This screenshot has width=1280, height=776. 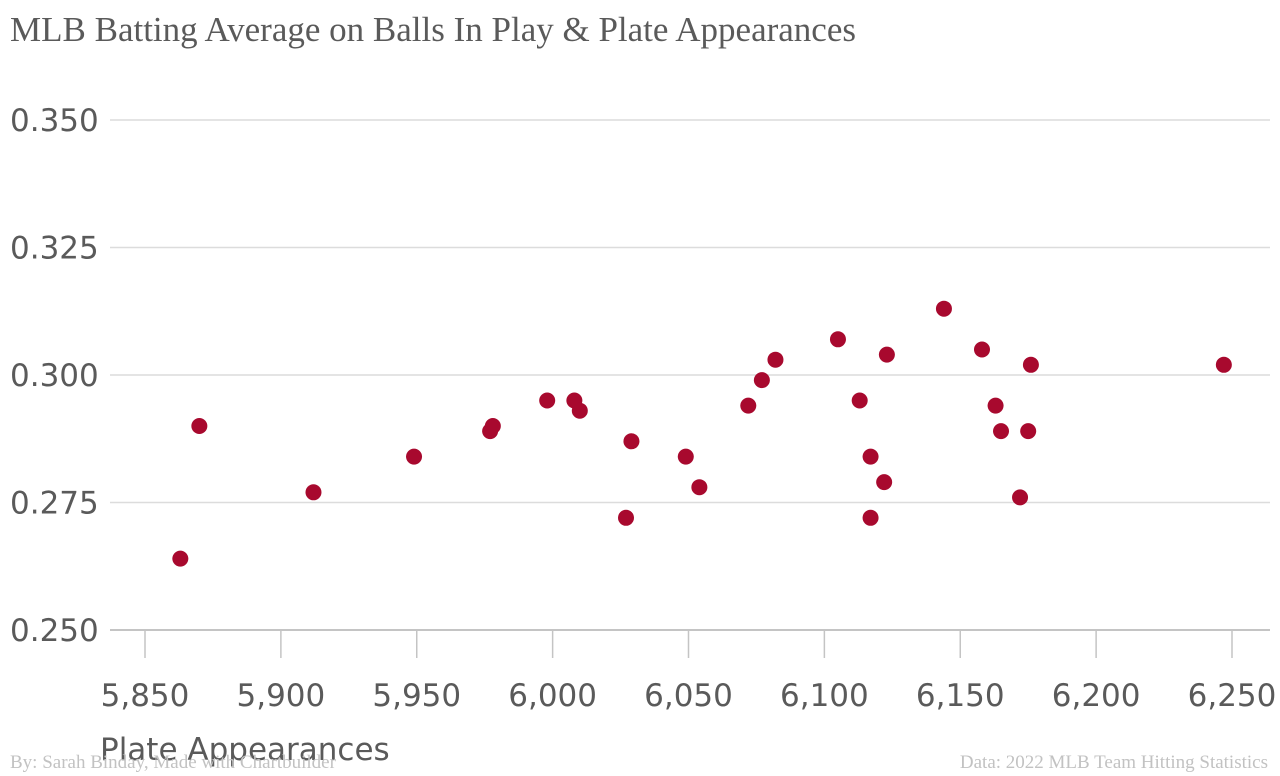 I want to click on y-axis: 0.250 0.275 0.300 0.325 0.350, so click(x=54, y=376).